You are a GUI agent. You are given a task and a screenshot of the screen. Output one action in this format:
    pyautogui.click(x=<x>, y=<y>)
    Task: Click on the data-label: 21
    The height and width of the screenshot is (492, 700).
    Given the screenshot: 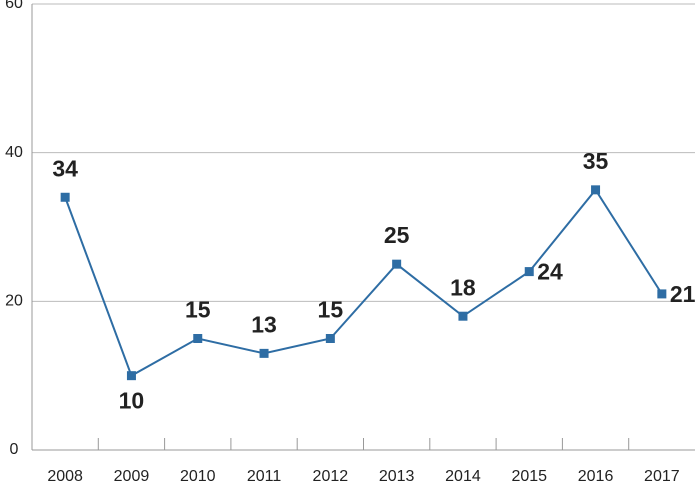 What is the action you would take?
    pyautogui.click(x=683, y=294)
    